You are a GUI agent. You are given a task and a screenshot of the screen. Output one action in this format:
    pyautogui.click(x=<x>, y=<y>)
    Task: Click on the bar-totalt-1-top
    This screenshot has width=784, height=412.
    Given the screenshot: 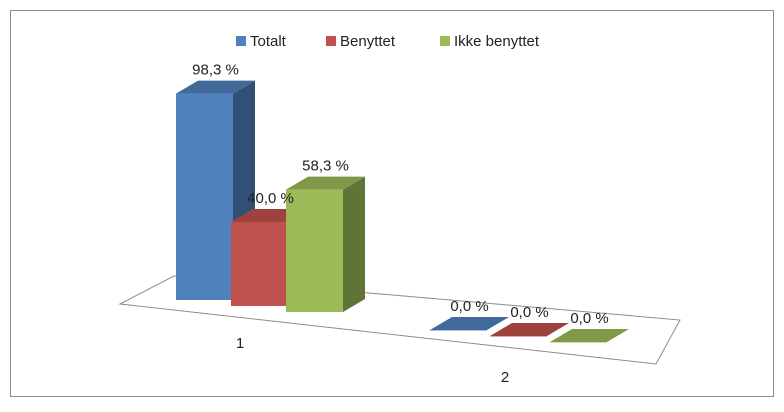 What is the action you would take?
    pyautogui.click(x=215, y=87)
    